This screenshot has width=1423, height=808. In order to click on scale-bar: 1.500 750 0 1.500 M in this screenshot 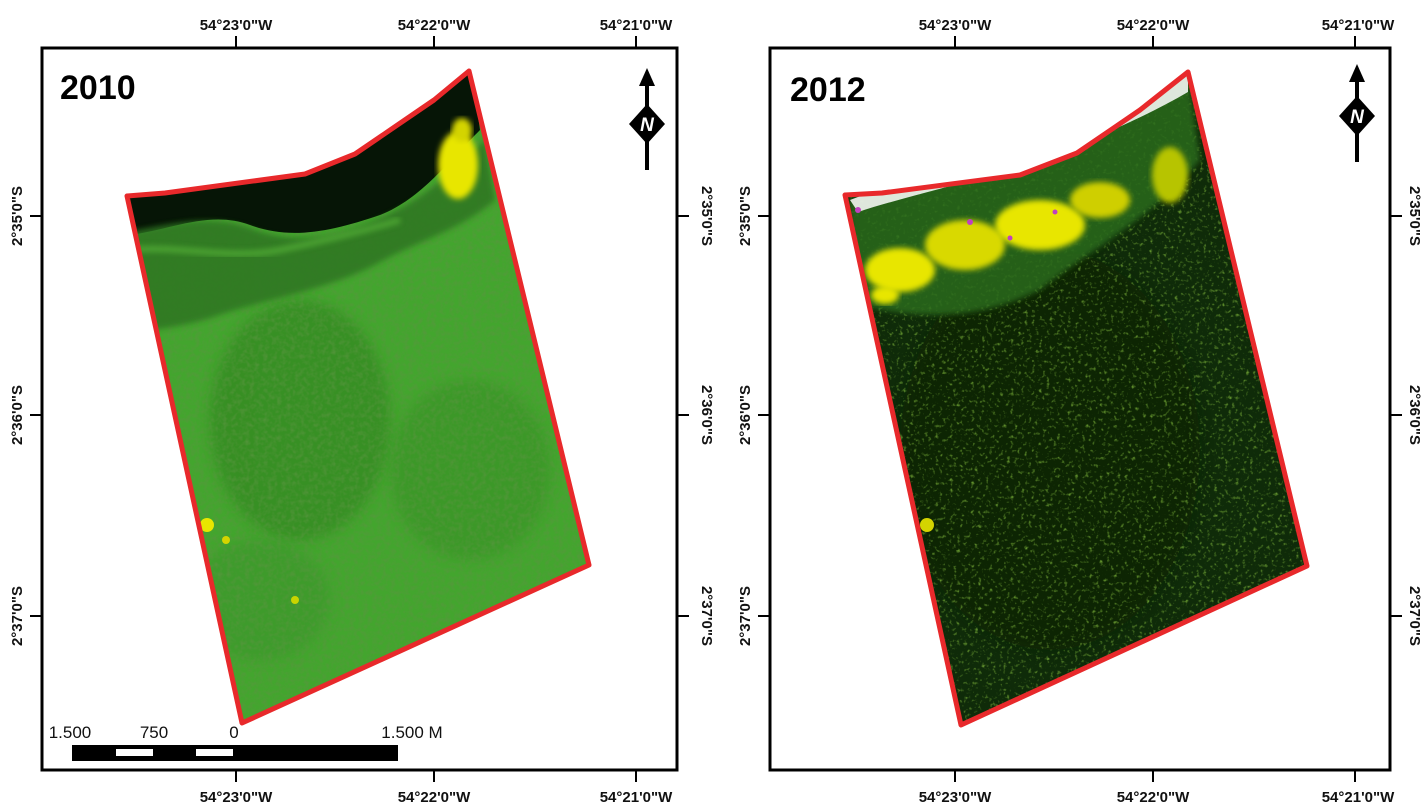, I will do `click(246, 742)`.